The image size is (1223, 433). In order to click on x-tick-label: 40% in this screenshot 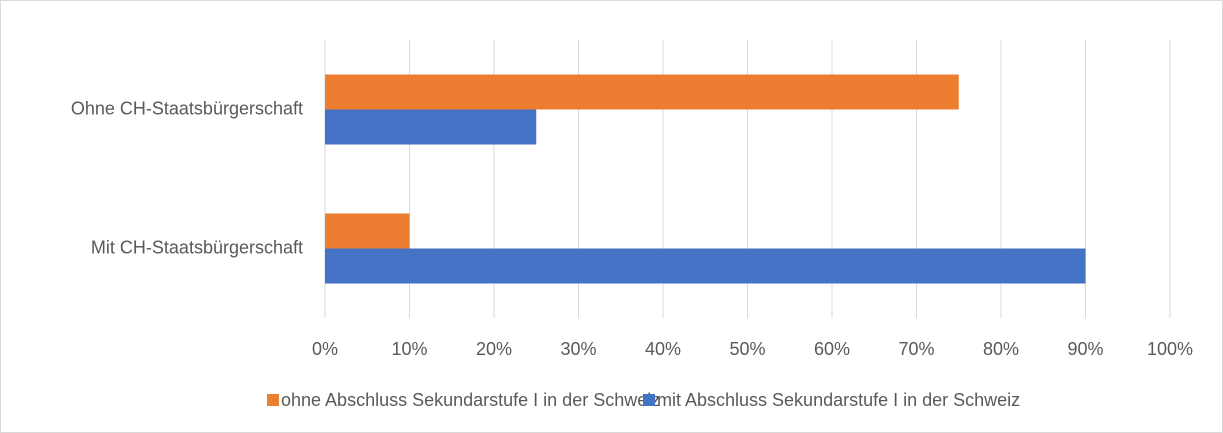, I will do `click(663, 349)`.